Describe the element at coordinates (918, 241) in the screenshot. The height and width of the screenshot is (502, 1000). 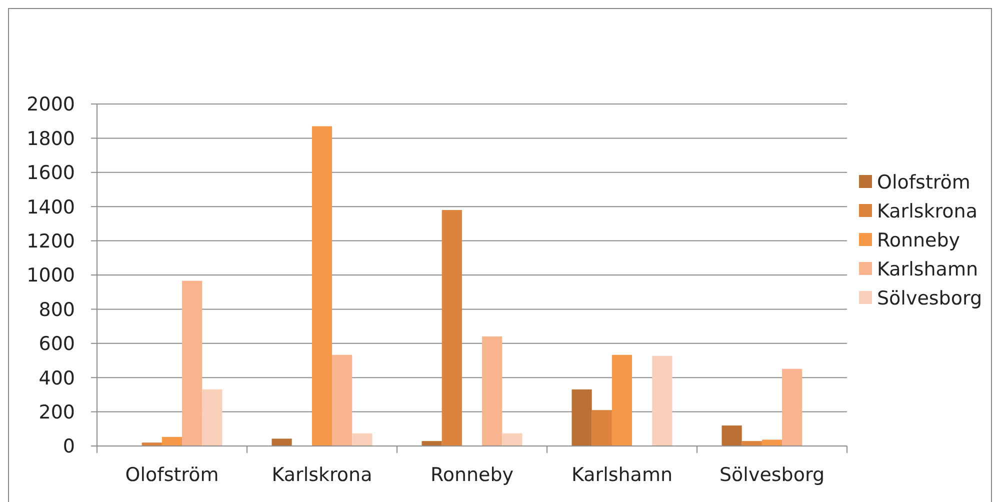
I see `legend-label: Ronneby` at that location.